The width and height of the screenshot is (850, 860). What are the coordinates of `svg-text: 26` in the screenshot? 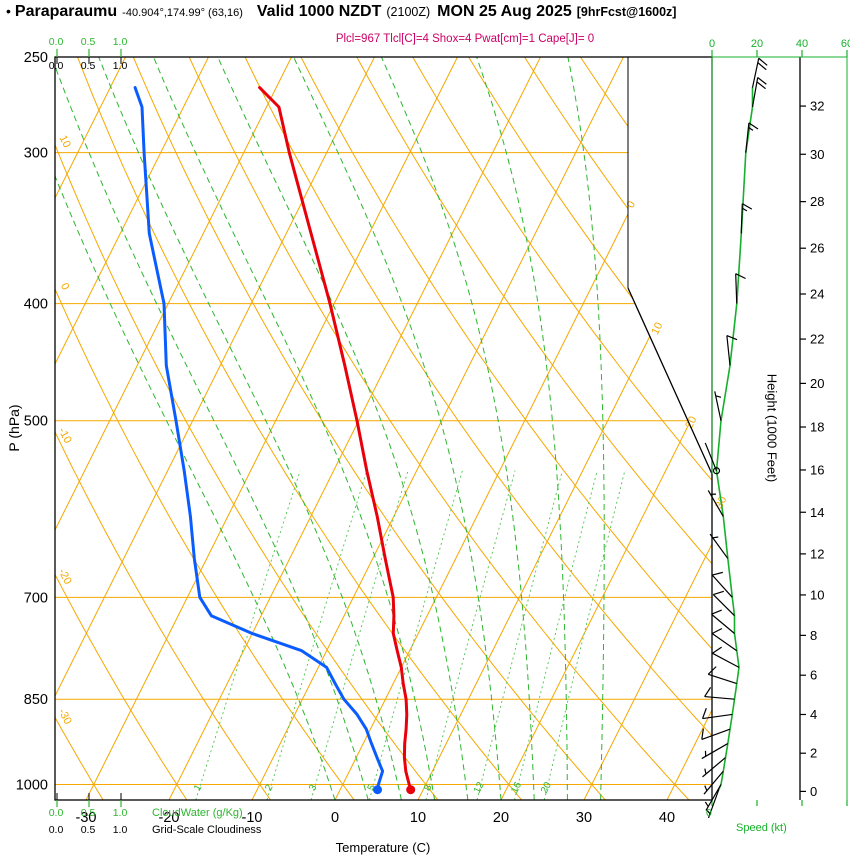 It's located at (817, 248).